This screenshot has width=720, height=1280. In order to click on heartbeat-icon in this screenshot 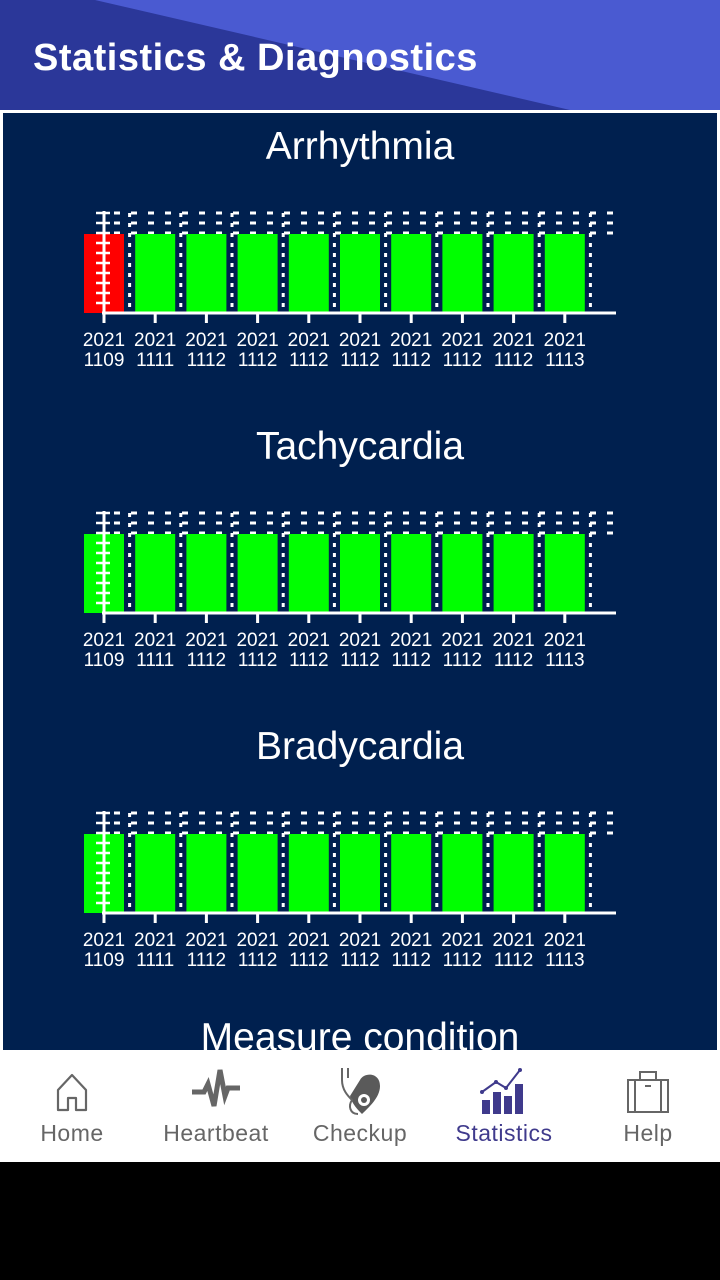, I will do `click(216, 1088)`.